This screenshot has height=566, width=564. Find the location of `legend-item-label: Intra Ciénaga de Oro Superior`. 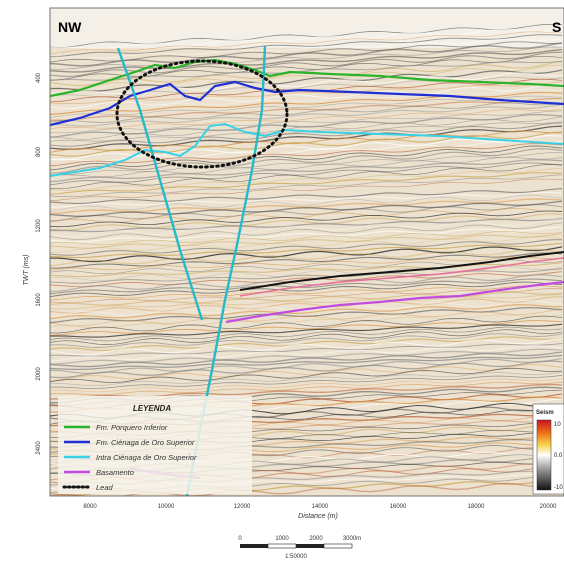

legend-item-label: Intra Ciénaga de Oro Superior is located at coordinates (146, 457).